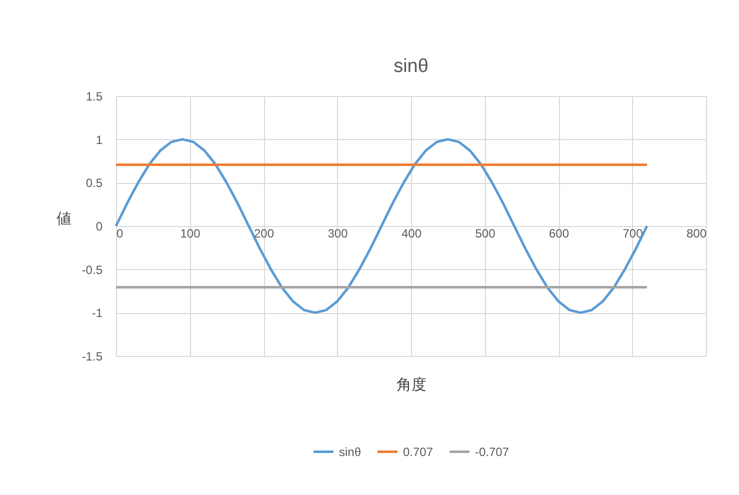  What do you see at coordinates (350, 451) in the screenshot?
I see `legend-label: sinθ` at bounding box center [350, 451].